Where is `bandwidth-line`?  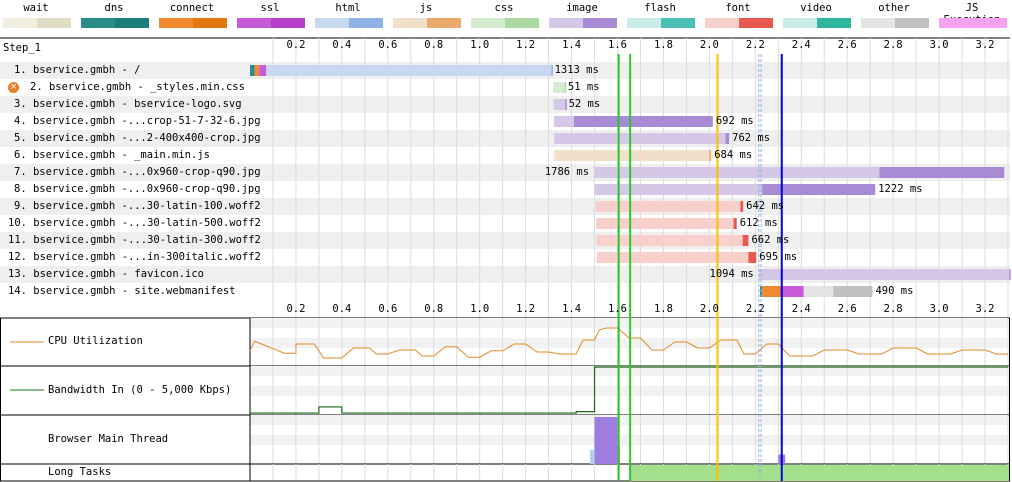 bandwidth-line is located at coordinates (629, 390).